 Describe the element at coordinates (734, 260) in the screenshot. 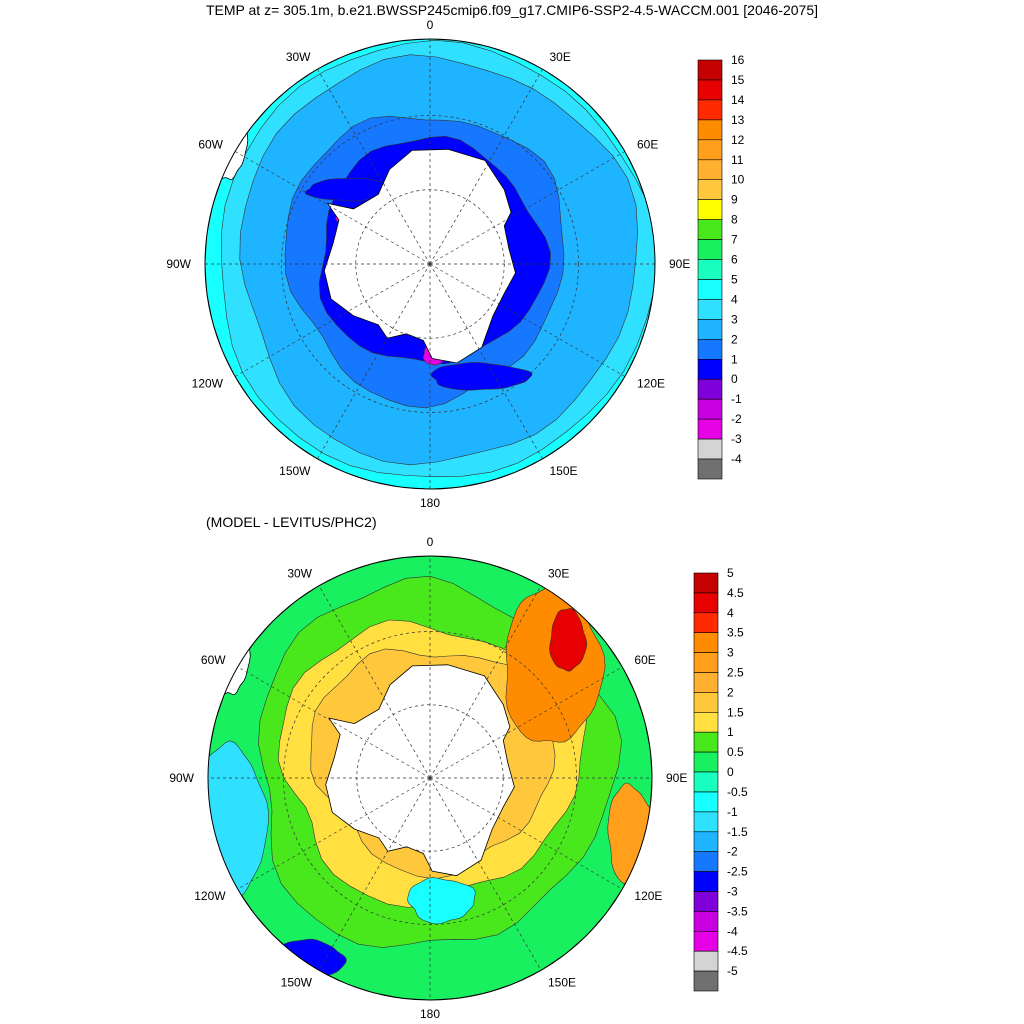

I see `colorbar-tick-label: 6` at that location.